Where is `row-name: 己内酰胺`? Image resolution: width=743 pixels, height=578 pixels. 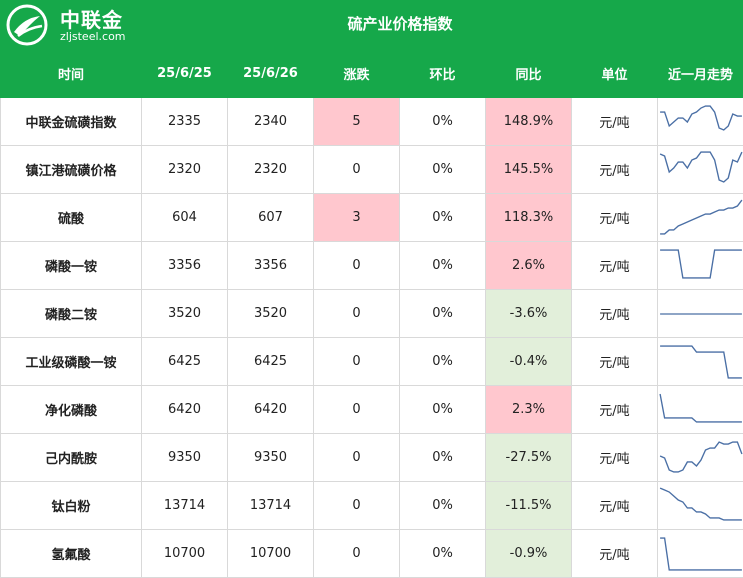 row-name: 己内酰胺 is located at coordinates (71, 458).